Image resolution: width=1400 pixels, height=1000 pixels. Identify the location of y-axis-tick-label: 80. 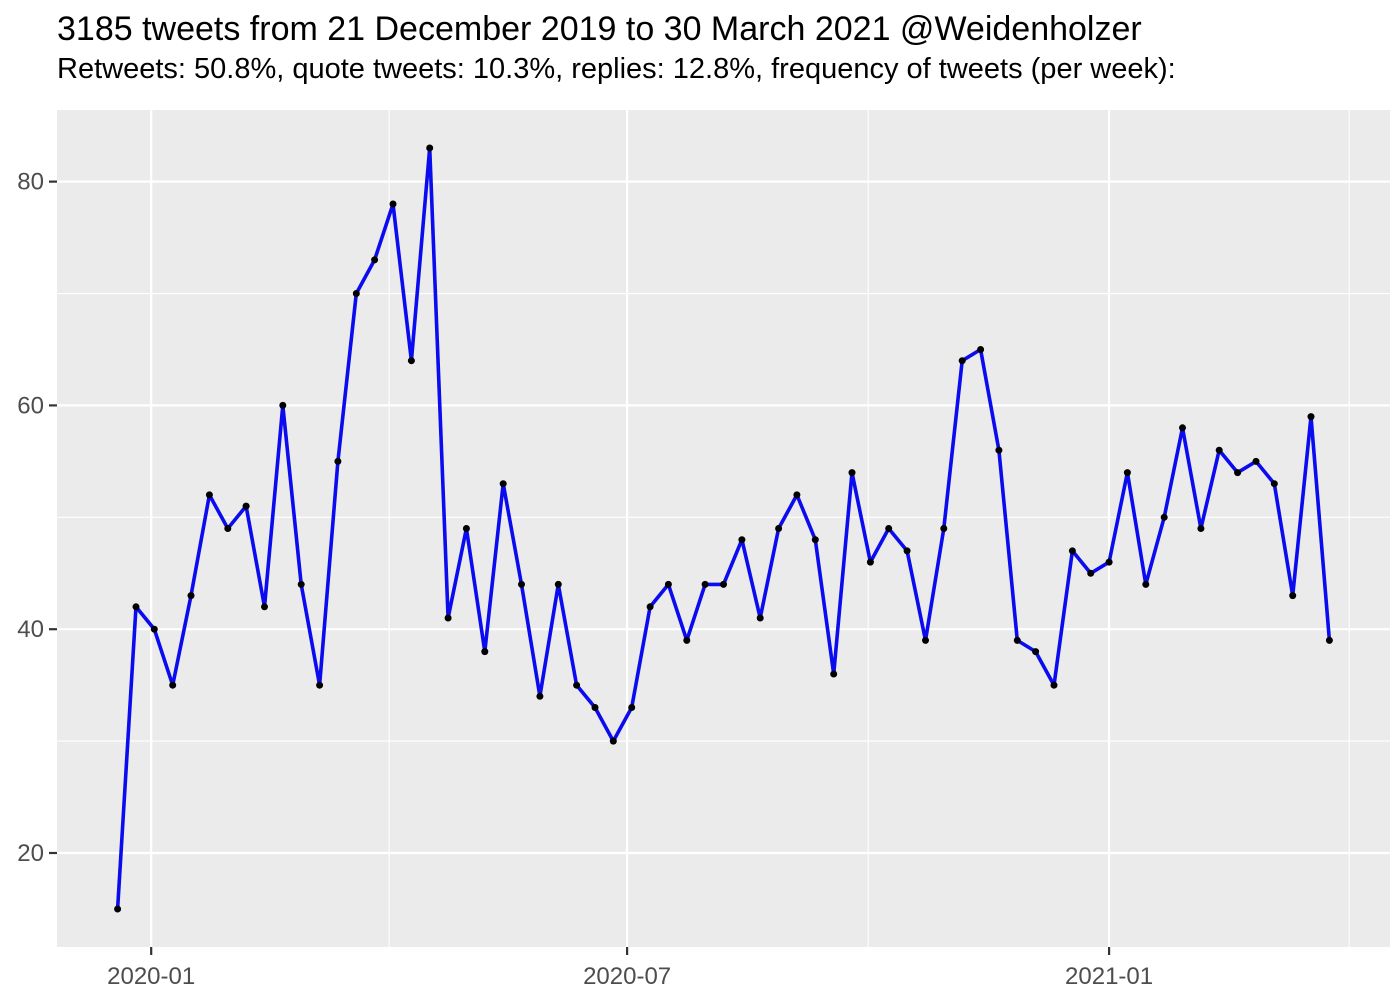
(30, 182).